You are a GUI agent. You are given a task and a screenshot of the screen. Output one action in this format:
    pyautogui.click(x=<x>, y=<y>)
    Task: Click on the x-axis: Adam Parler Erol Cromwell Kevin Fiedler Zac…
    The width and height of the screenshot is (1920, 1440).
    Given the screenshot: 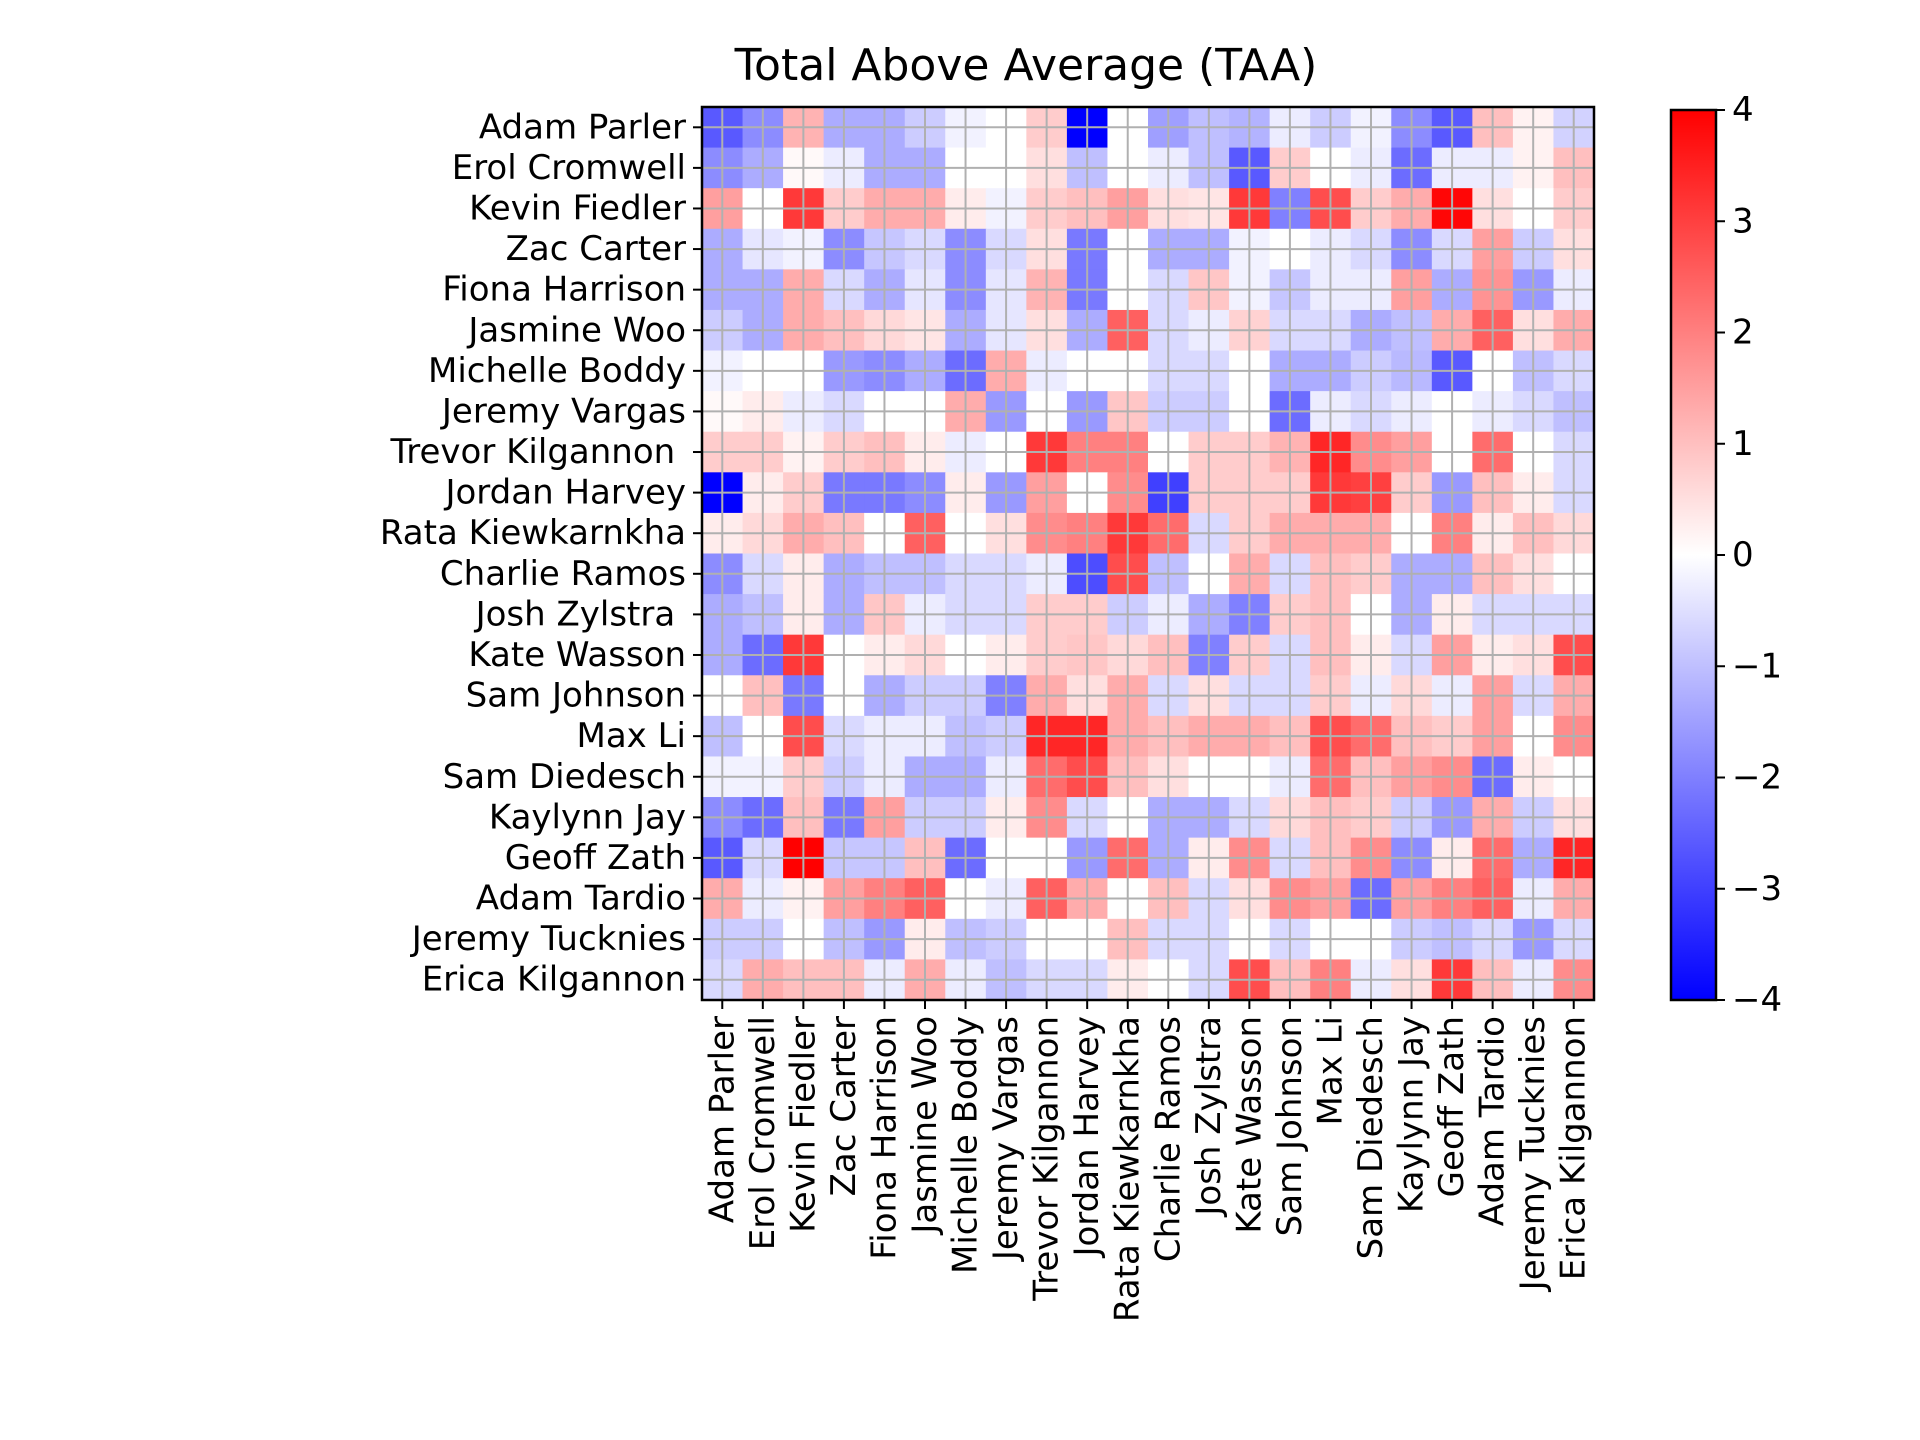 What is the action you would take?
    pyautogui.click(x=1148, y=1161)
    